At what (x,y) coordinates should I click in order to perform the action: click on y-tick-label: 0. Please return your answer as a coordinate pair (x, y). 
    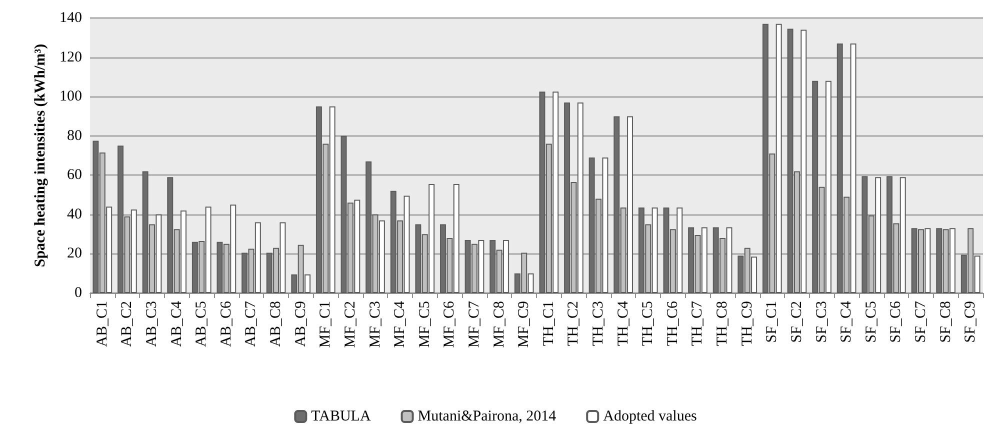
    Looking at the image, I should click on (78, 293).